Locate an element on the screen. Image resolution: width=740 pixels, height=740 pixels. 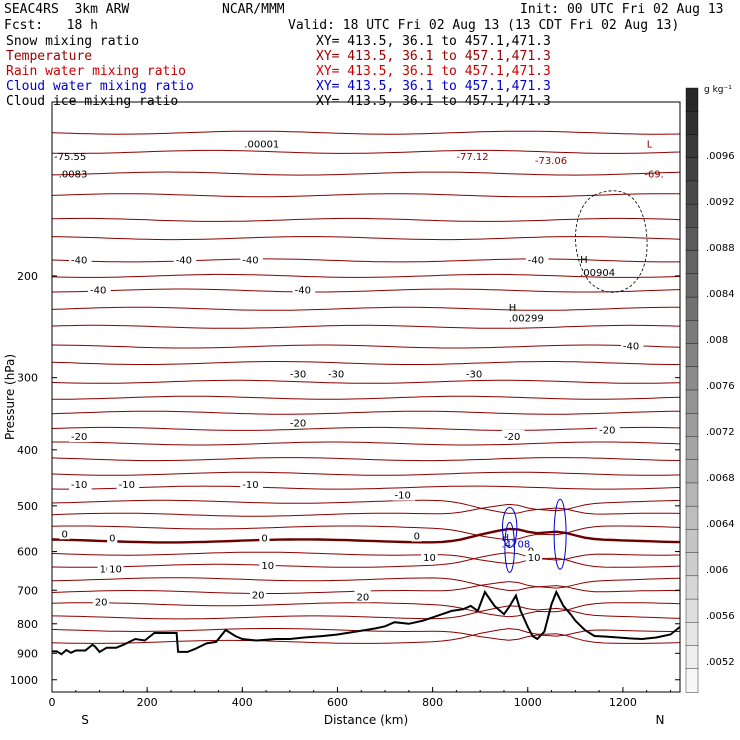
colorbar-tick-label: .0088 is located at coordinates (720, 248).